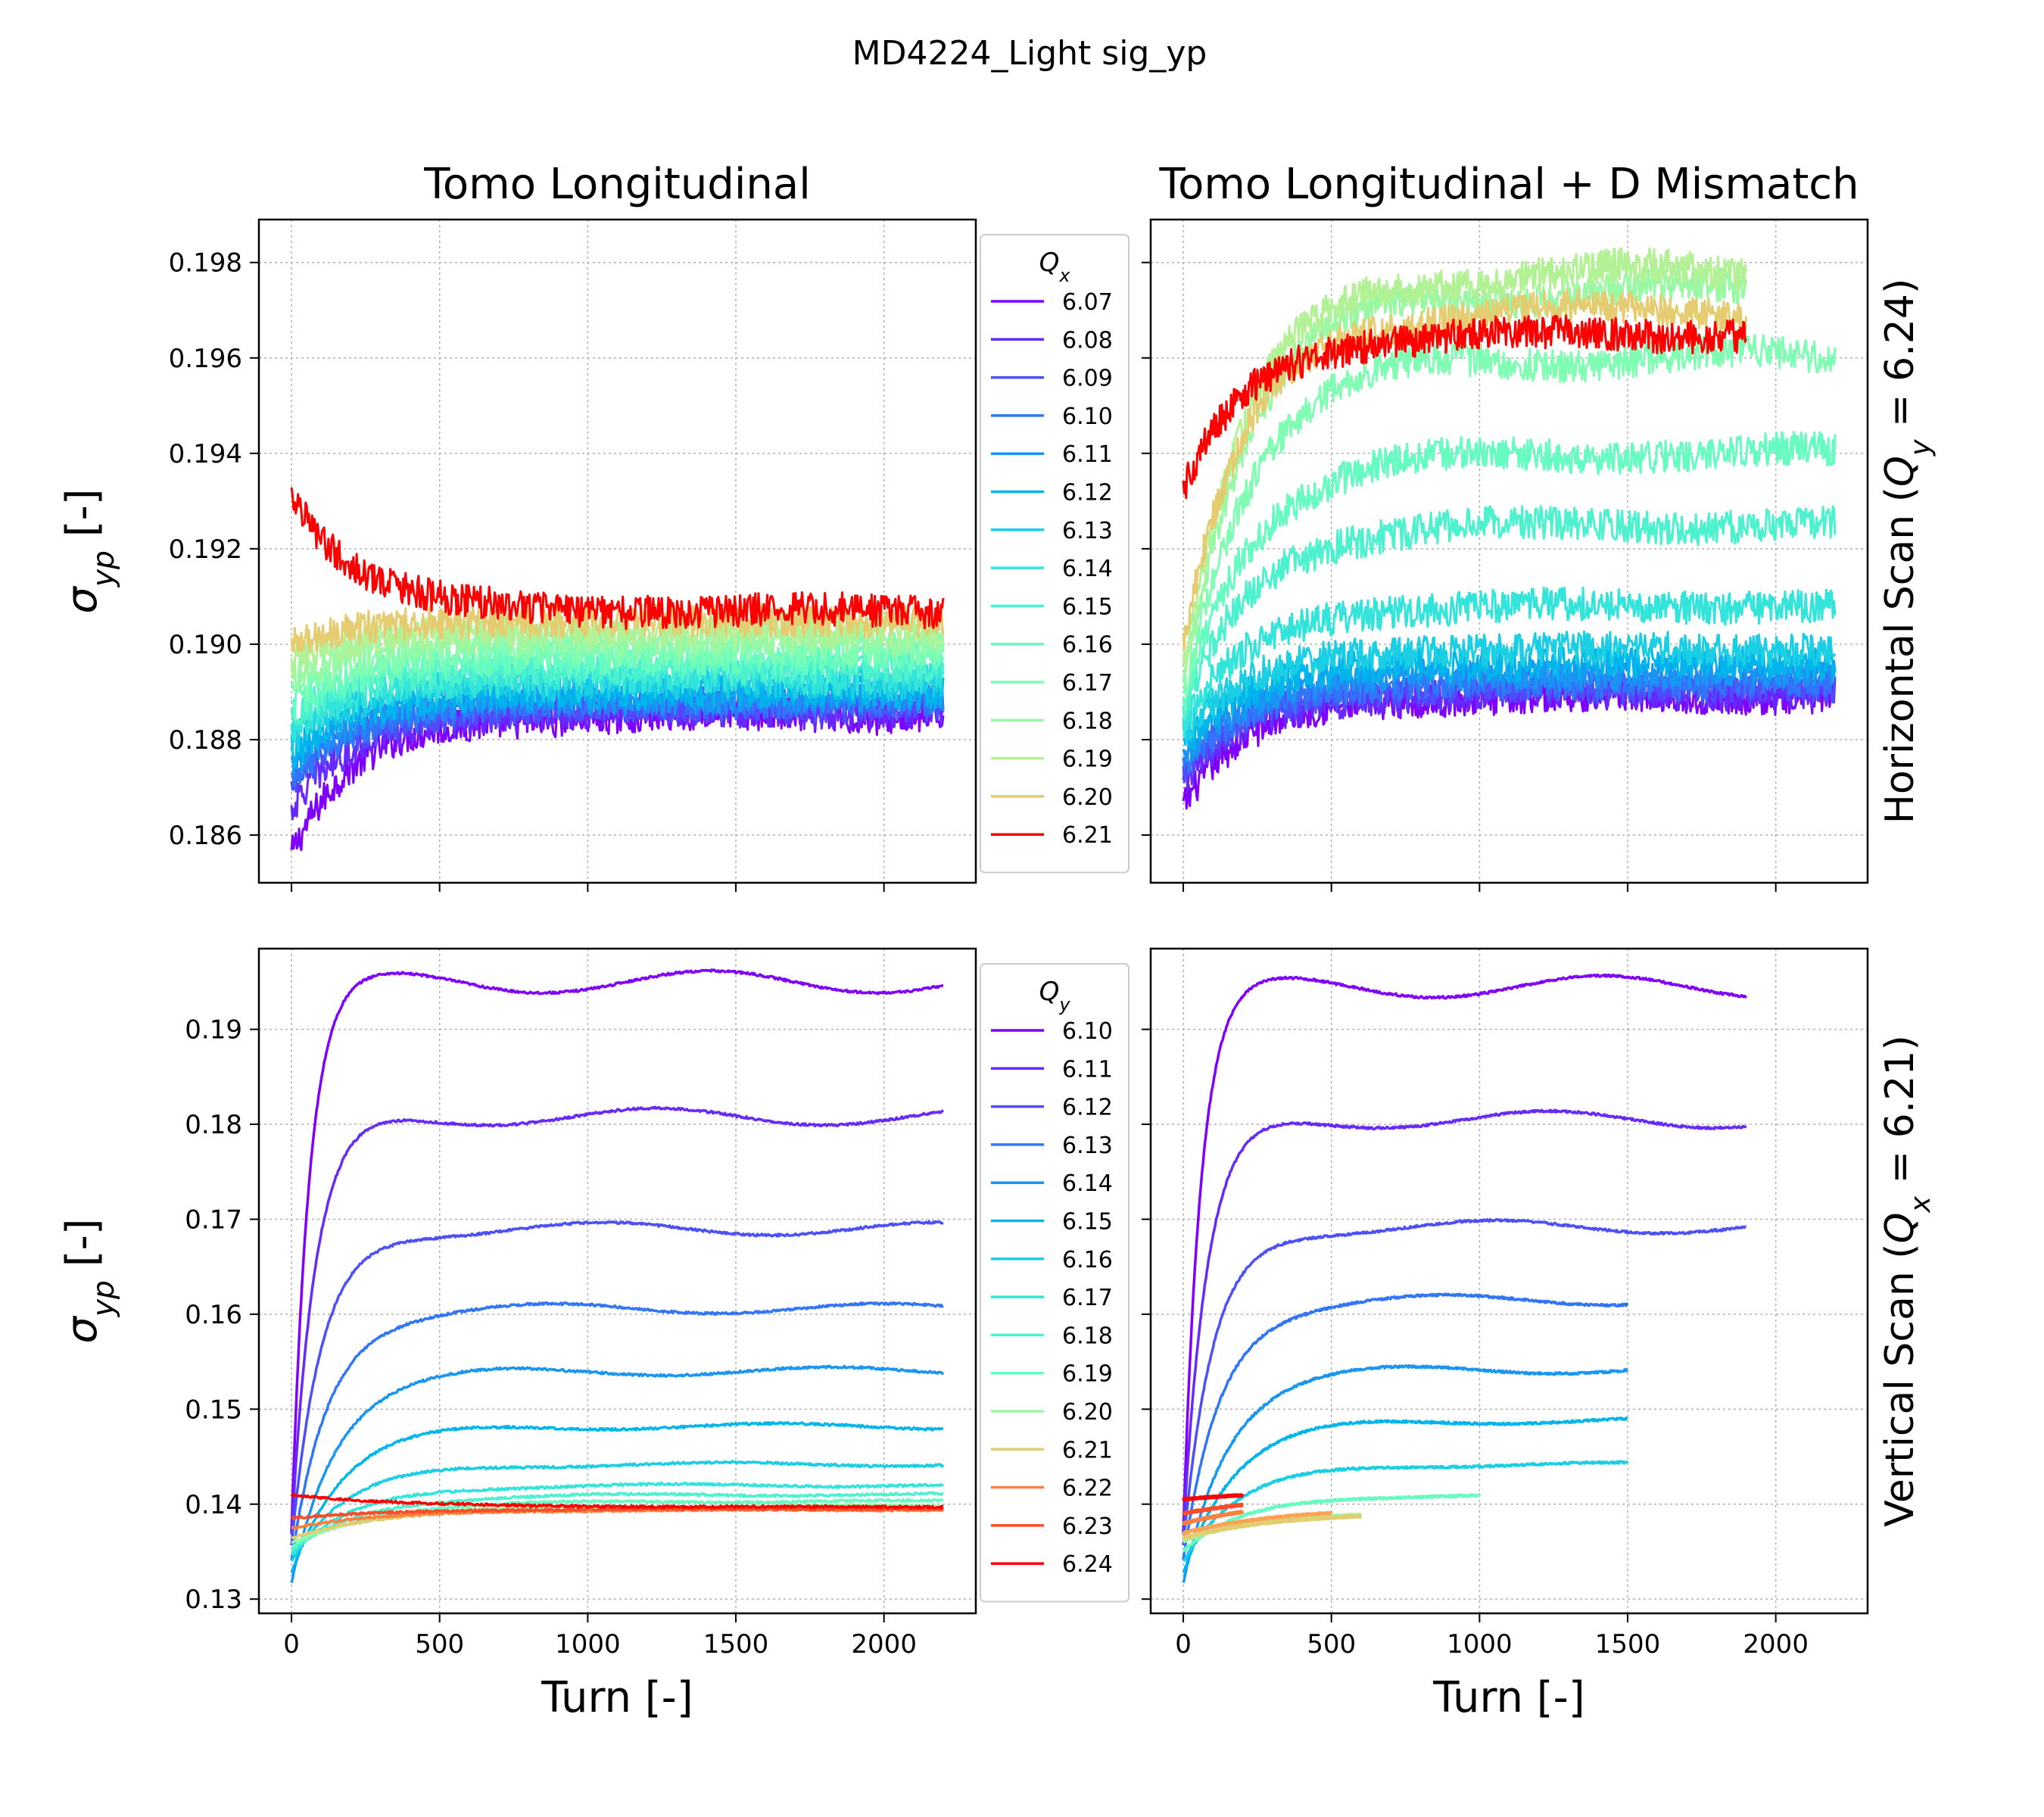 The width and height of the screenshot is (2044, 1817). I want to click on y-tick-label: 0.18, so click(213, 1125).